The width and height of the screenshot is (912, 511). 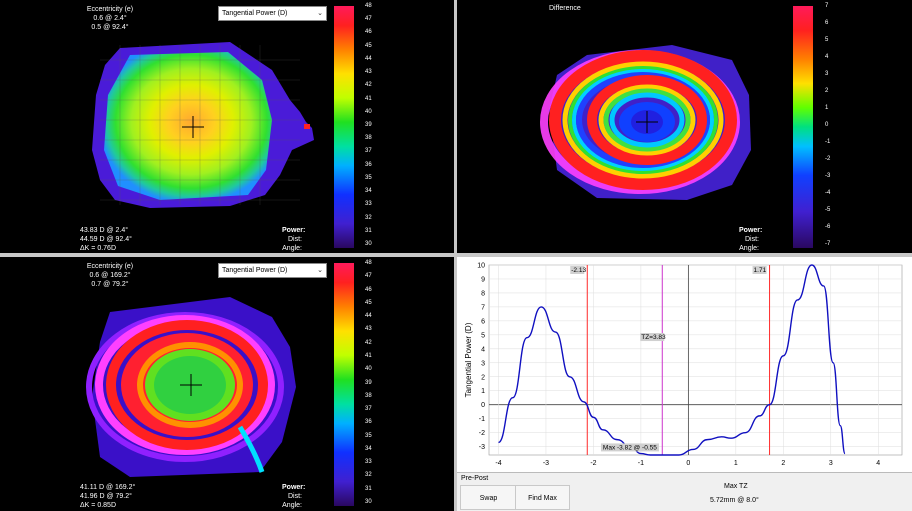 I want to click on y-tick-label: -2, so click(x=482, y=433).